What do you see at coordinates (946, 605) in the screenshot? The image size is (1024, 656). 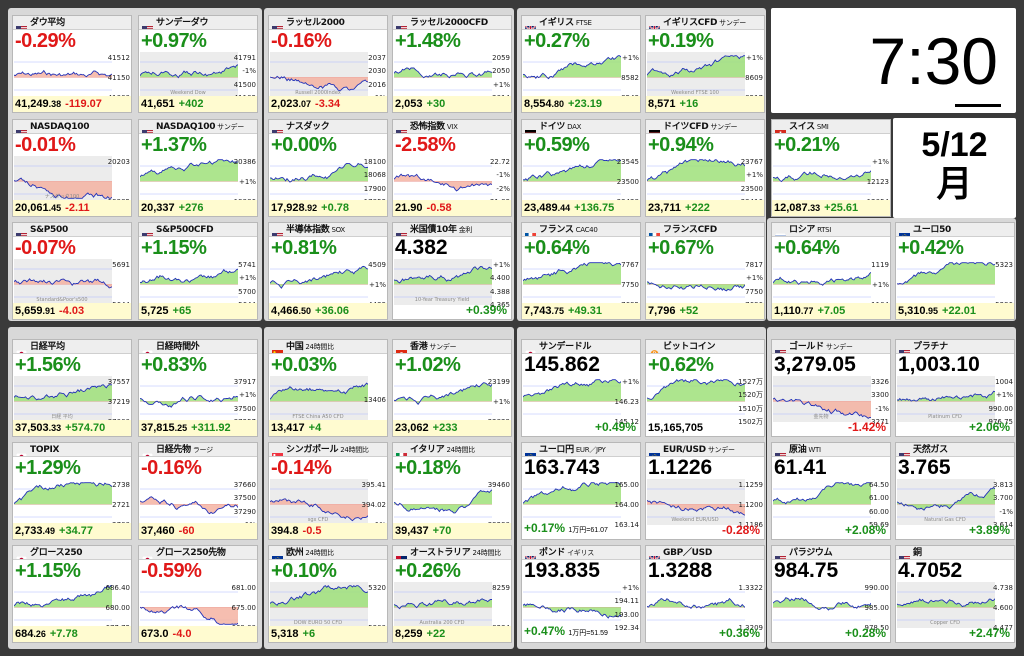 I see `sparkline: Copper CFD` at bounding box center [946, 605].